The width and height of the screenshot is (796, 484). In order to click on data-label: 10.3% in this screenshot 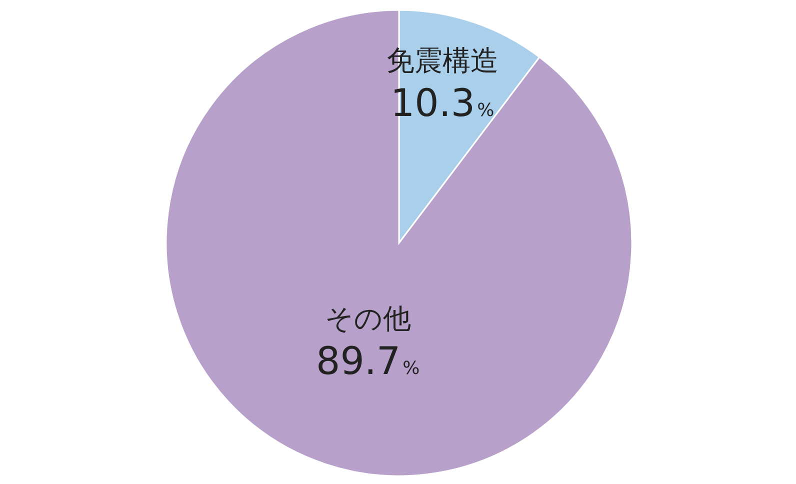, I will do `click(442, 102)`.